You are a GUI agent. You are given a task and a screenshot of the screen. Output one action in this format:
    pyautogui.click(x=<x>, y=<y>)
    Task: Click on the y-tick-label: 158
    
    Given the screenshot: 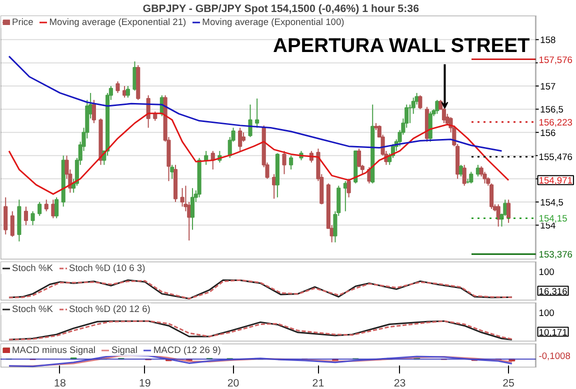 What is the action you would take?
    pyautogui.click(x=548, y=40)
    